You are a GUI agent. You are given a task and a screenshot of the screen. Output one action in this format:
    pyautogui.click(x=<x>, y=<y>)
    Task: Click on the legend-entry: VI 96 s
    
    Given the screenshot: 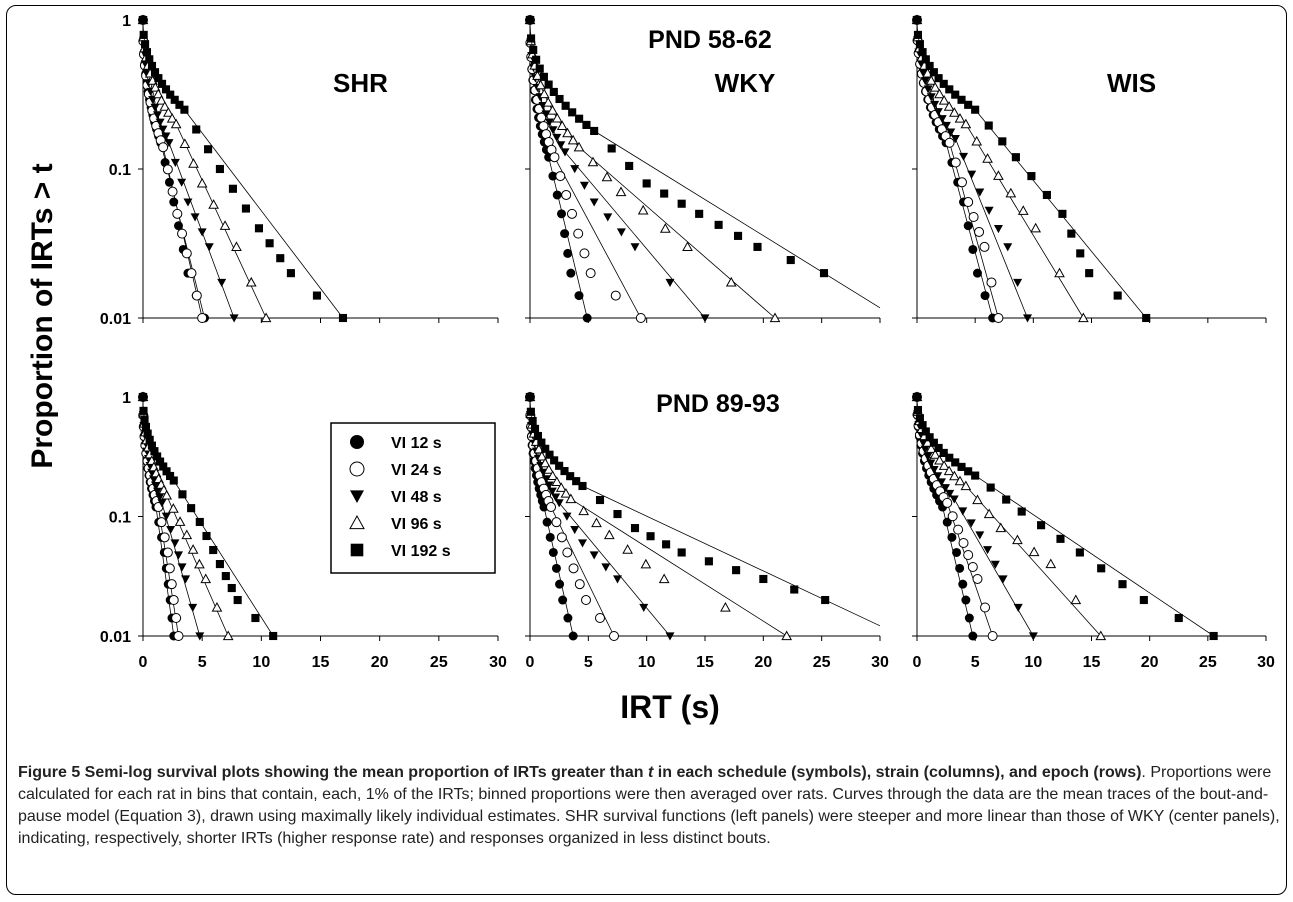 What is the action you would take?
    pyautogui.click(x=395, y=523)
    